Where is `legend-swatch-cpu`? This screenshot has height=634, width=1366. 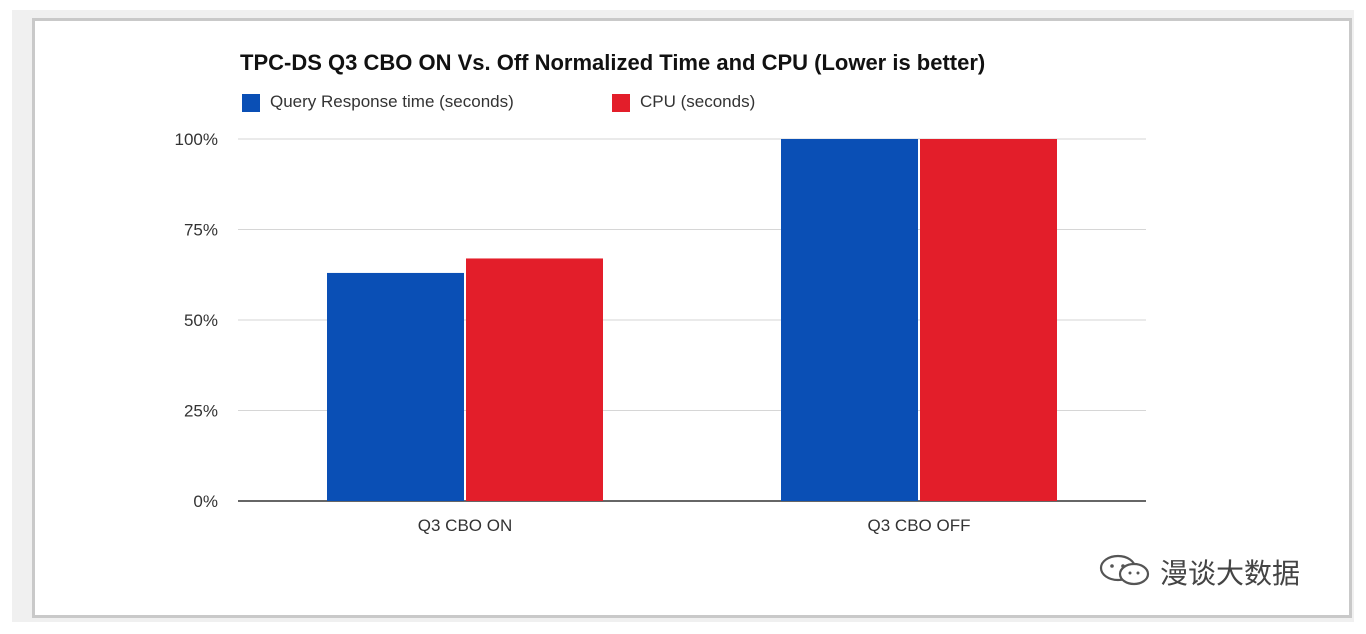 legend-swatch-cpu is located at coordinates (621, 103).